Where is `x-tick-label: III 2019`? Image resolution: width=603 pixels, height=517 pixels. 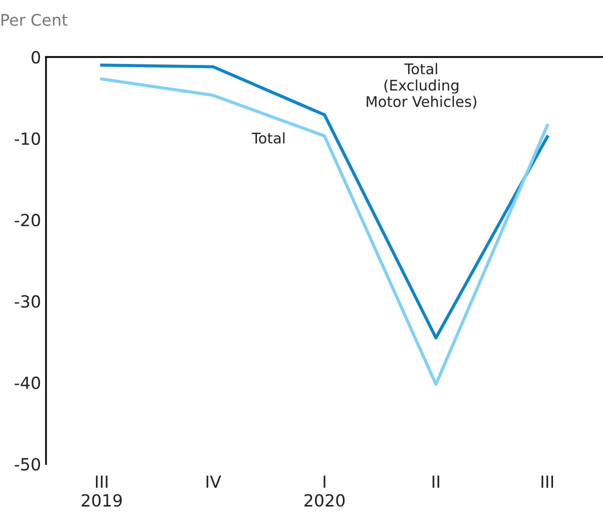
x-tick-label: III 2019 is located at coordinates (102, 491).